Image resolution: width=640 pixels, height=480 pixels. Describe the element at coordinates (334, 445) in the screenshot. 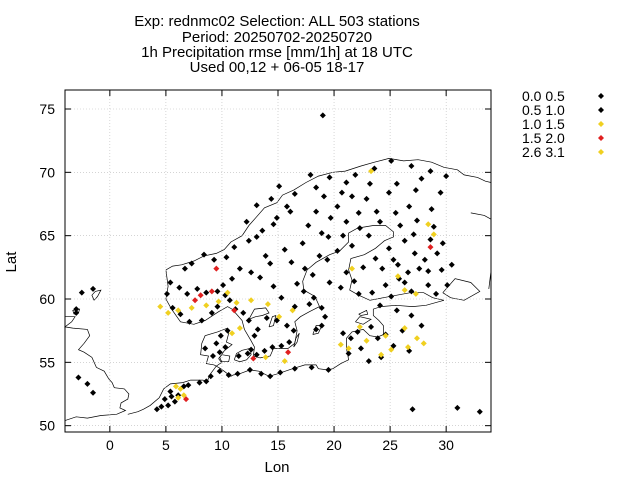

I see `x-tick-label: 20` at that location.